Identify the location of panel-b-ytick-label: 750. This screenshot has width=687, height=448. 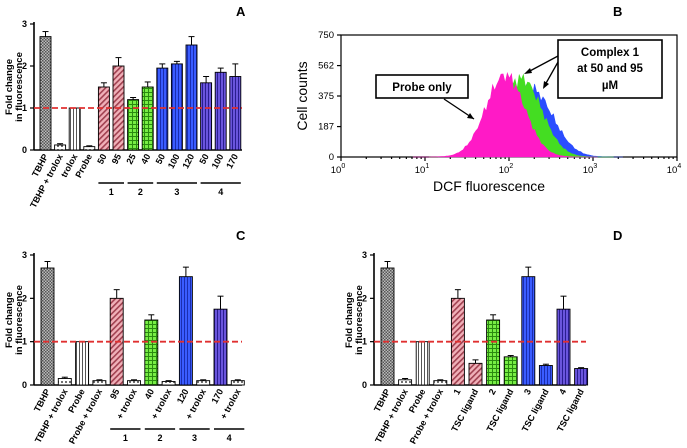
(326, 35).